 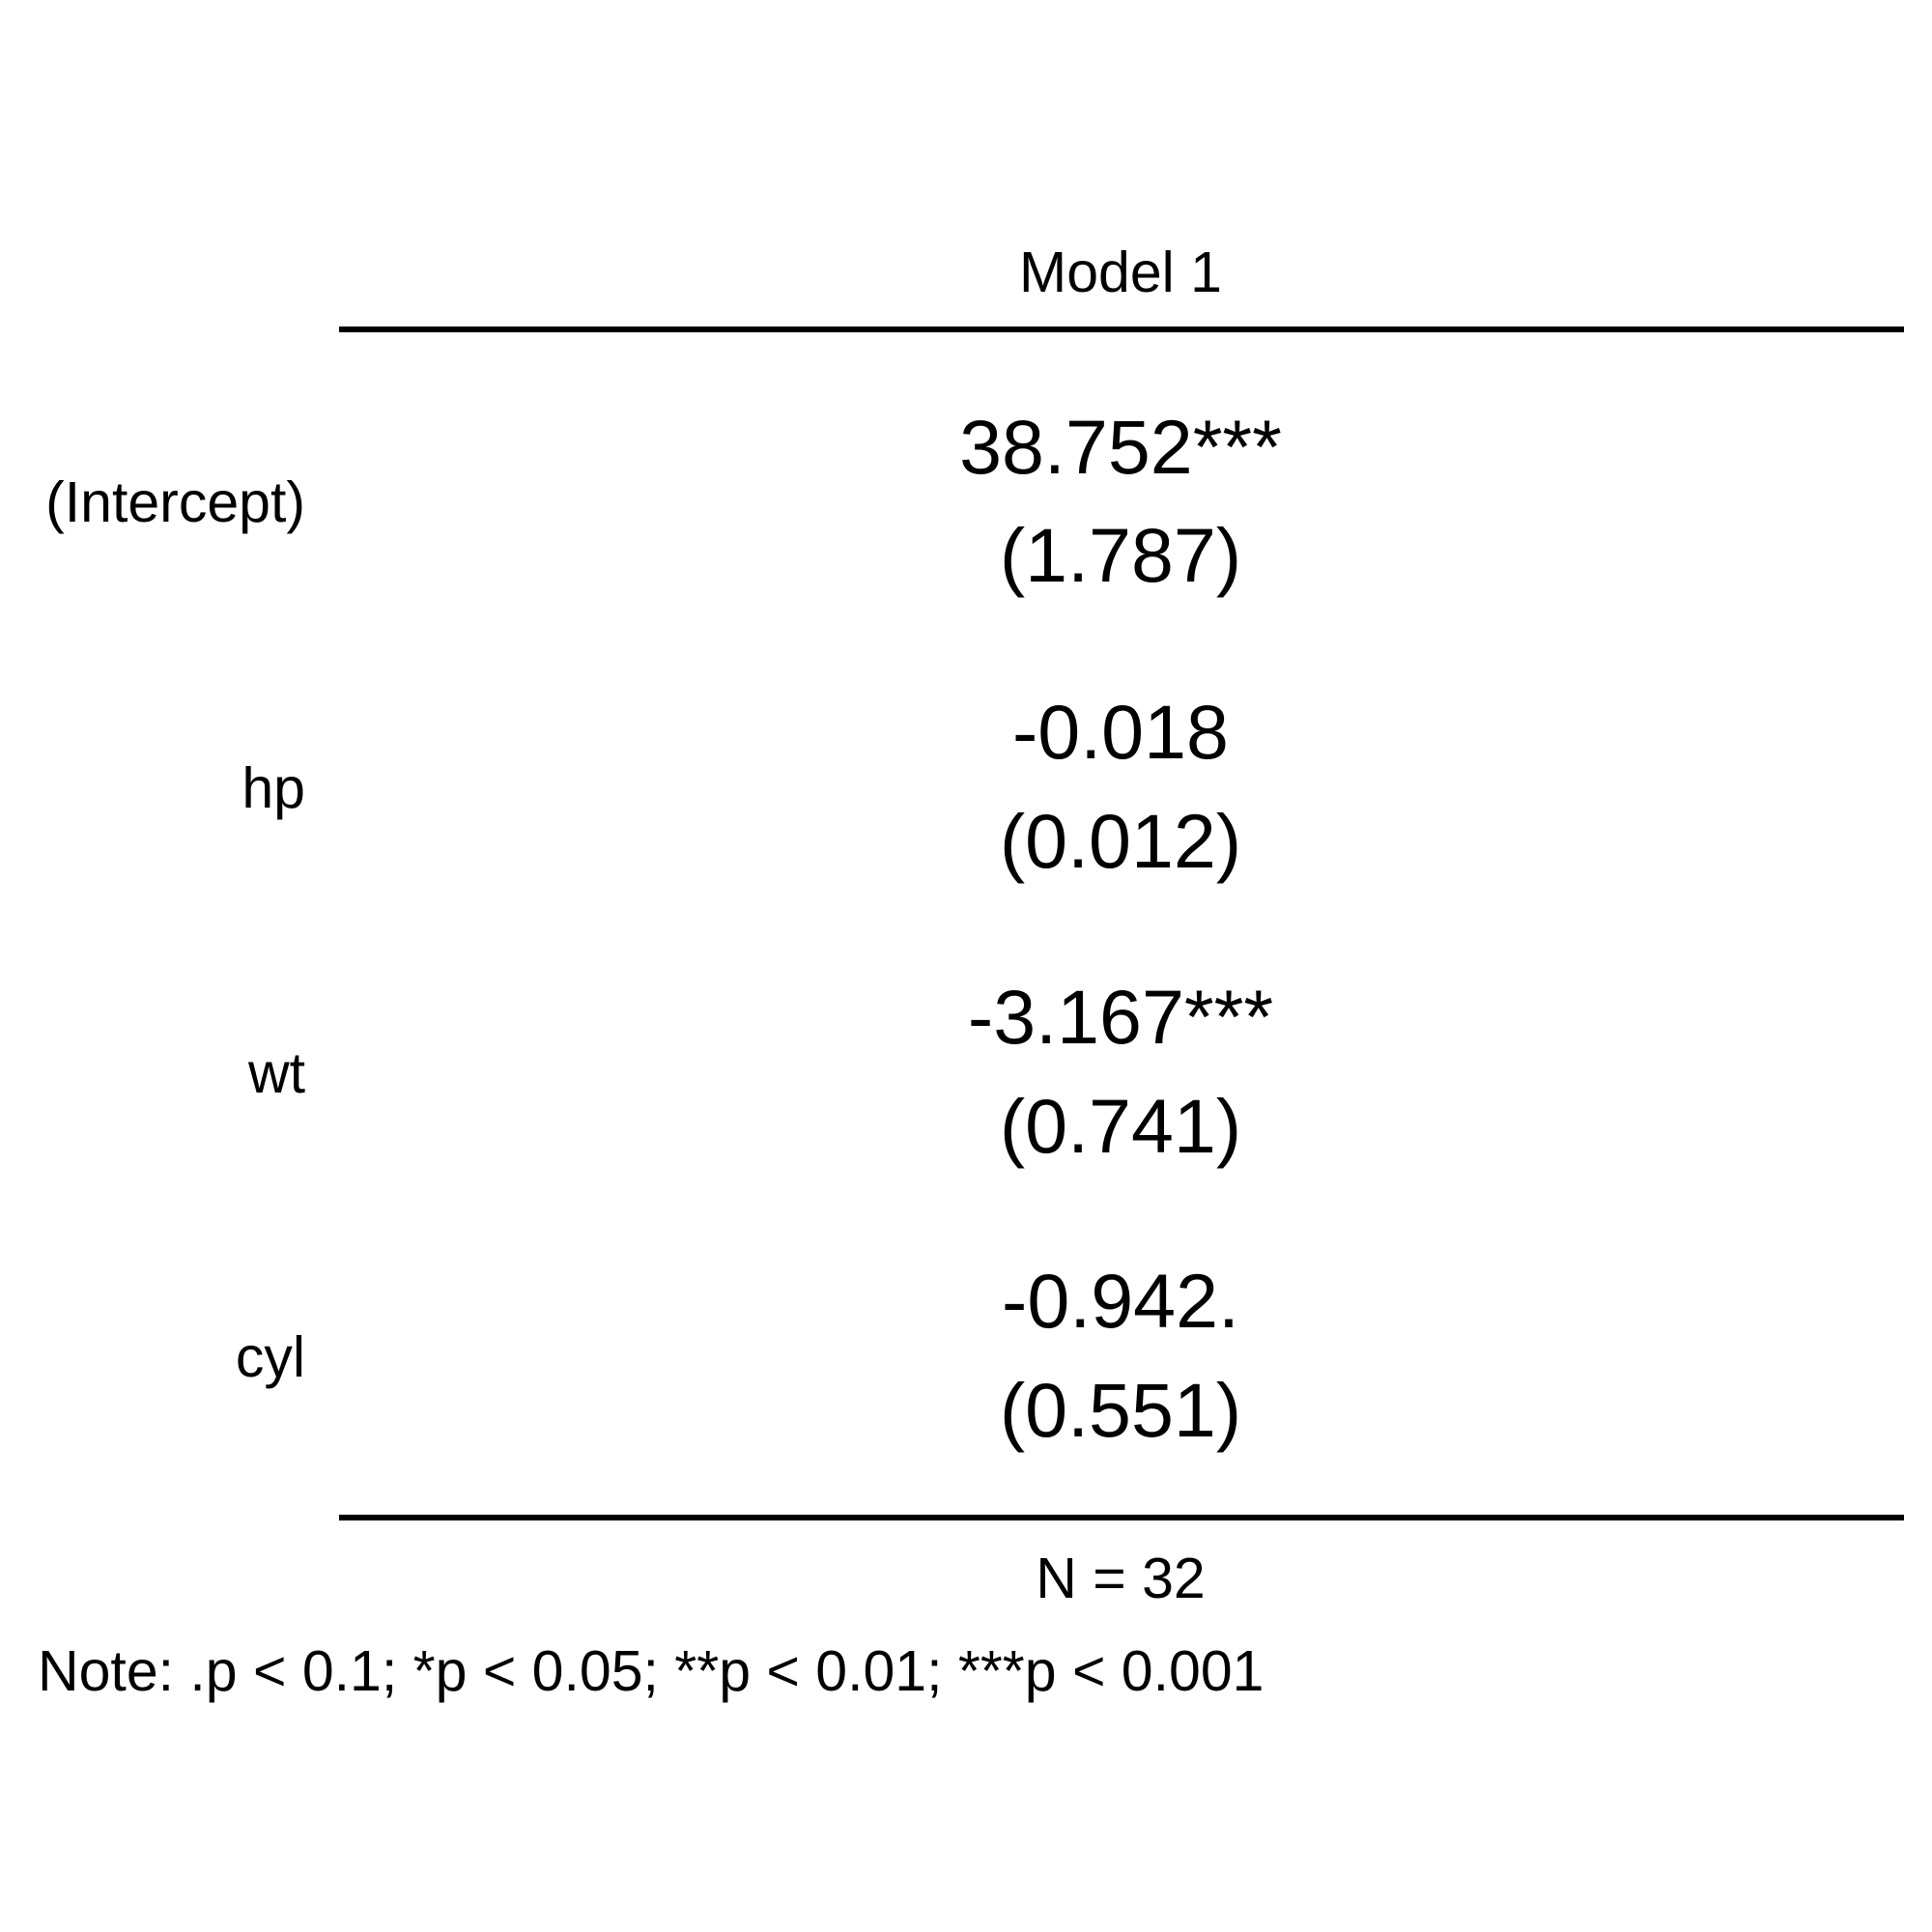 I want to click on estimate-intercept: 38.752***, so click(x=1120, y=447).